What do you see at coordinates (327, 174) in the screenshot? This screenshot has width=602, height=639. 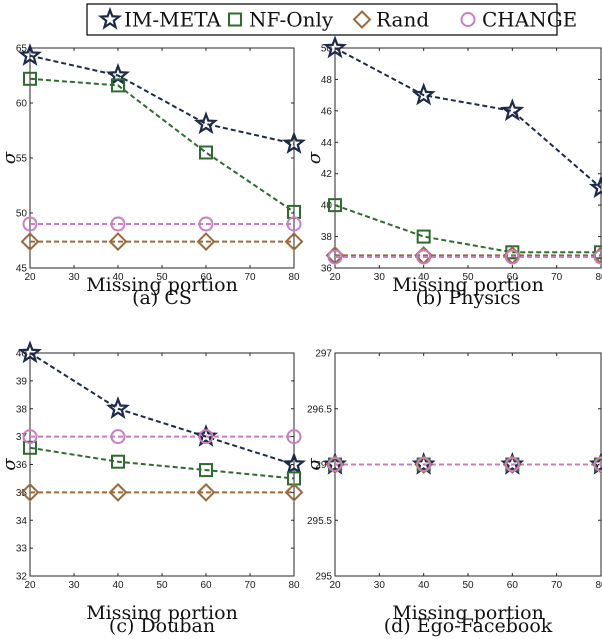 I see `y-tick-label: 42` at bounding box center [327, 174].